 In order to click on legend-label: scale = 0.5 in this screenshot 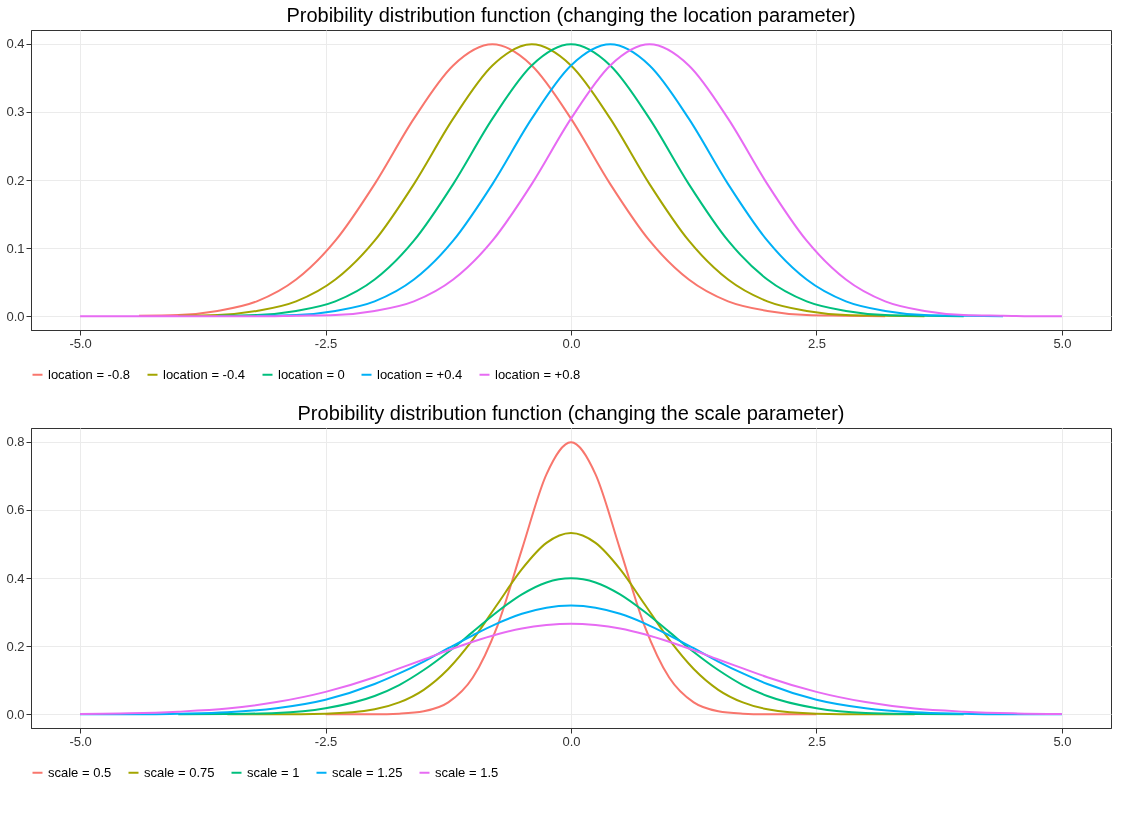, I will do `click(80, 772)`.